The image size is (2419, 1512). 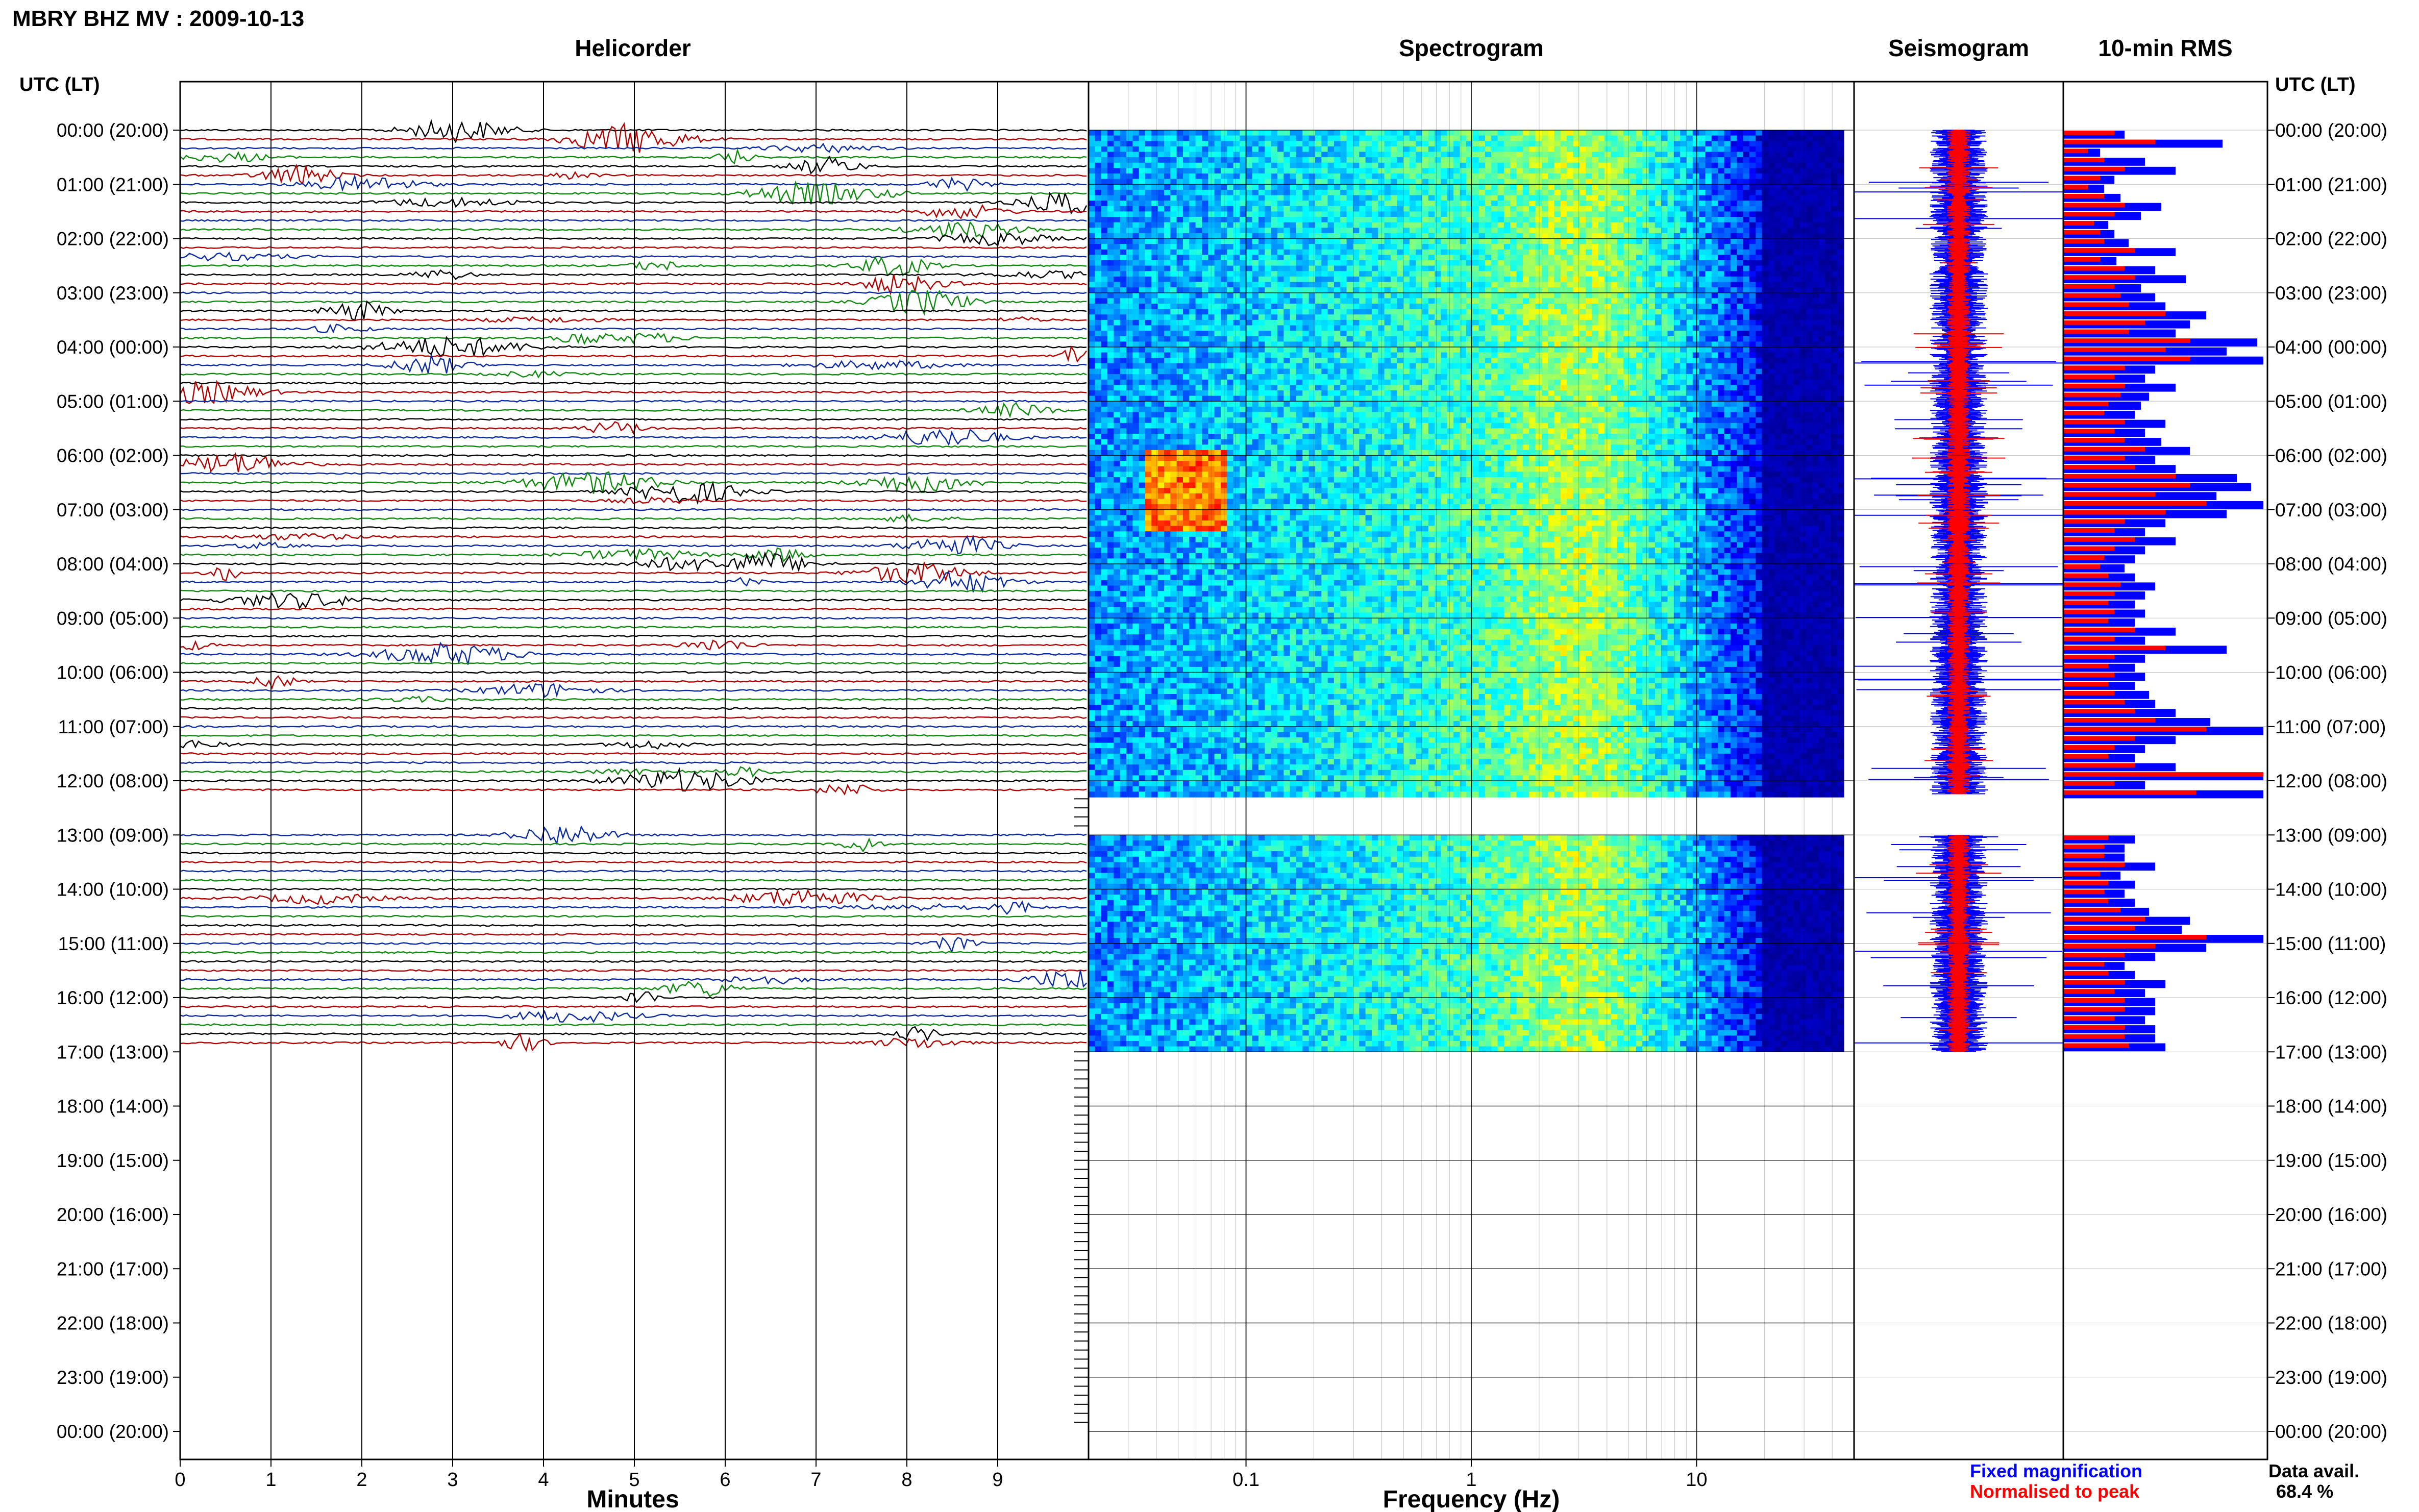 What do you see at coordinates (633, 544) in the screenshot?
I see `helicorder-trace` at bounding box center [633, 544].